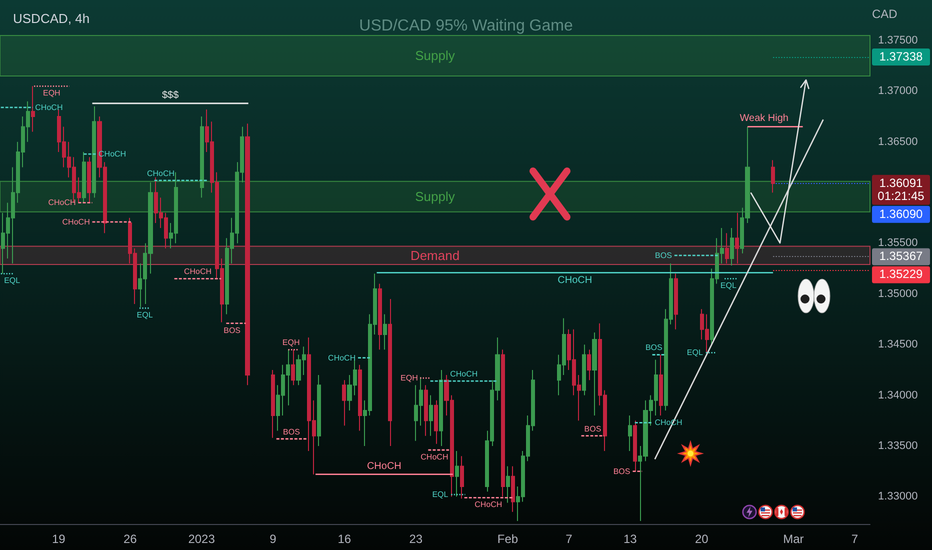  I want to click on y-tick-label: 1.35000, so click(898, 294).